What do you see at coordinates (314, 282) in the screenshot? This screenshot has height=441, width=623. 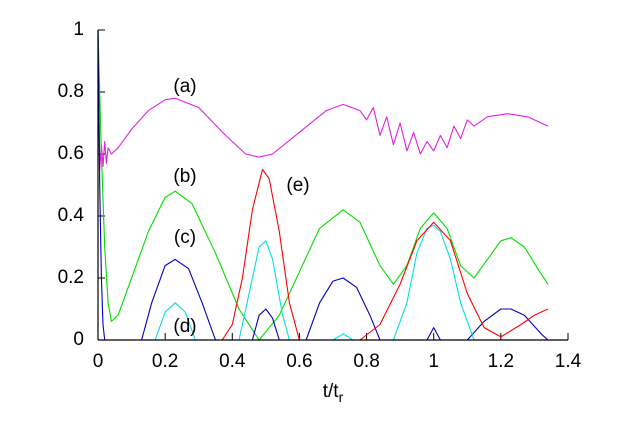 I see `series-line` at bounding box center [314, 282].